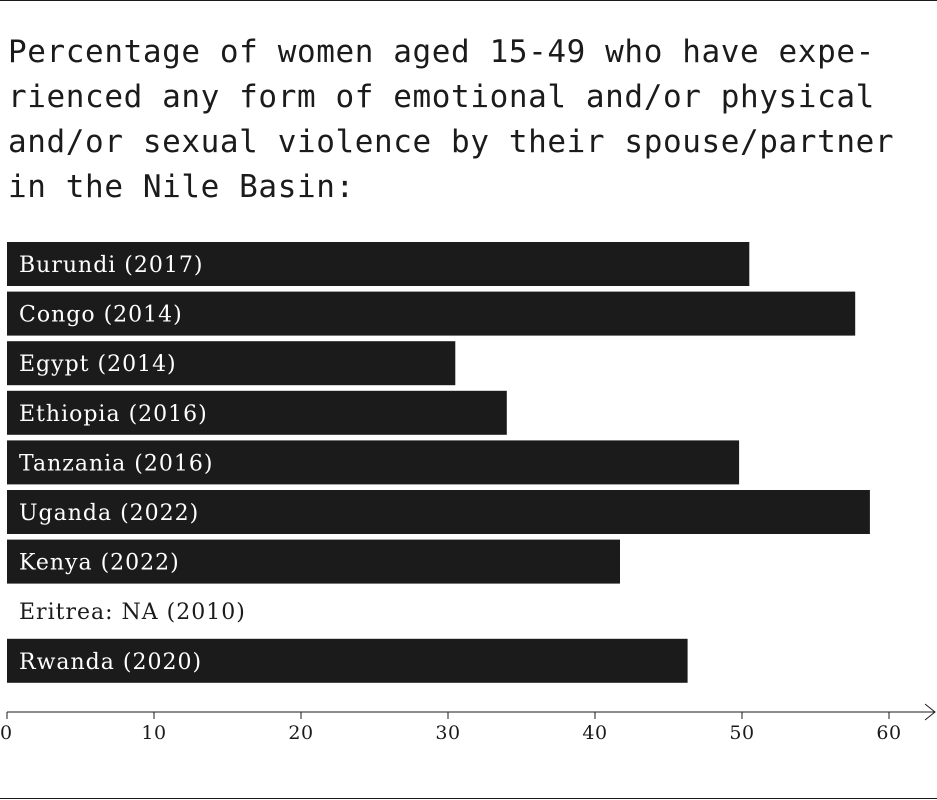 The image size is (937, 800). Describe the element at coordinates (888, 733) in the screenshot. I see `x-tick-label: 60` at that location.